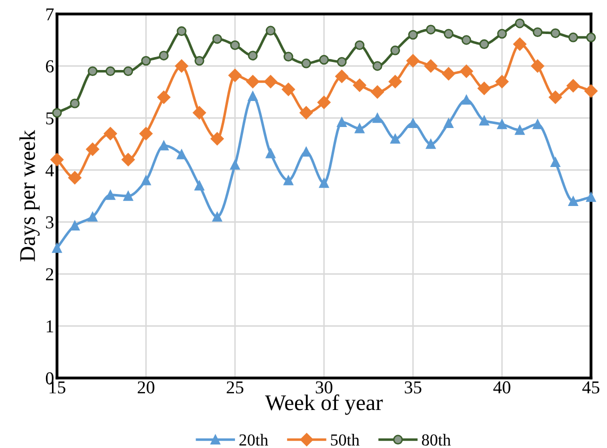 The image size is (607, 448). Describe the element at coordinates (253, 440) in the screenshot. I see `legend-label: 20th` at that location.